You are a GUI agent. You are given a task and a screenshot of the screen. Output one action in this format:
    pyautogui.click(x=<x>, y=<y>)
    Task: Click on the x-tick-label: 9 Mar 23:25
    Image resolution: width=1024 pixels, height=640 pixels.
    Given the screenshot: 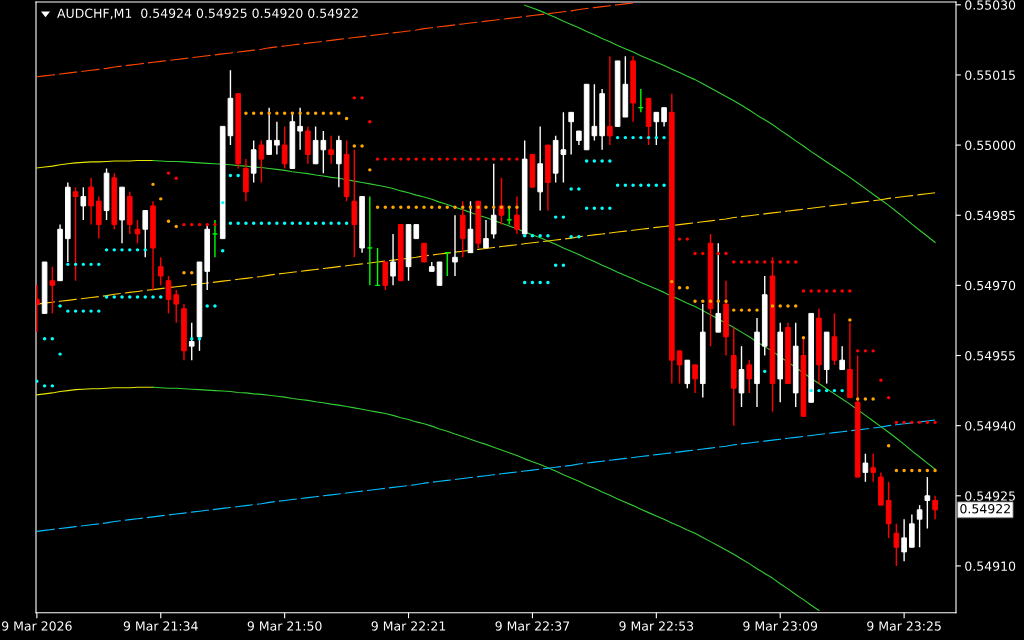 What is the action you would take?
    pyautogui.click(x=904, y=626)
    